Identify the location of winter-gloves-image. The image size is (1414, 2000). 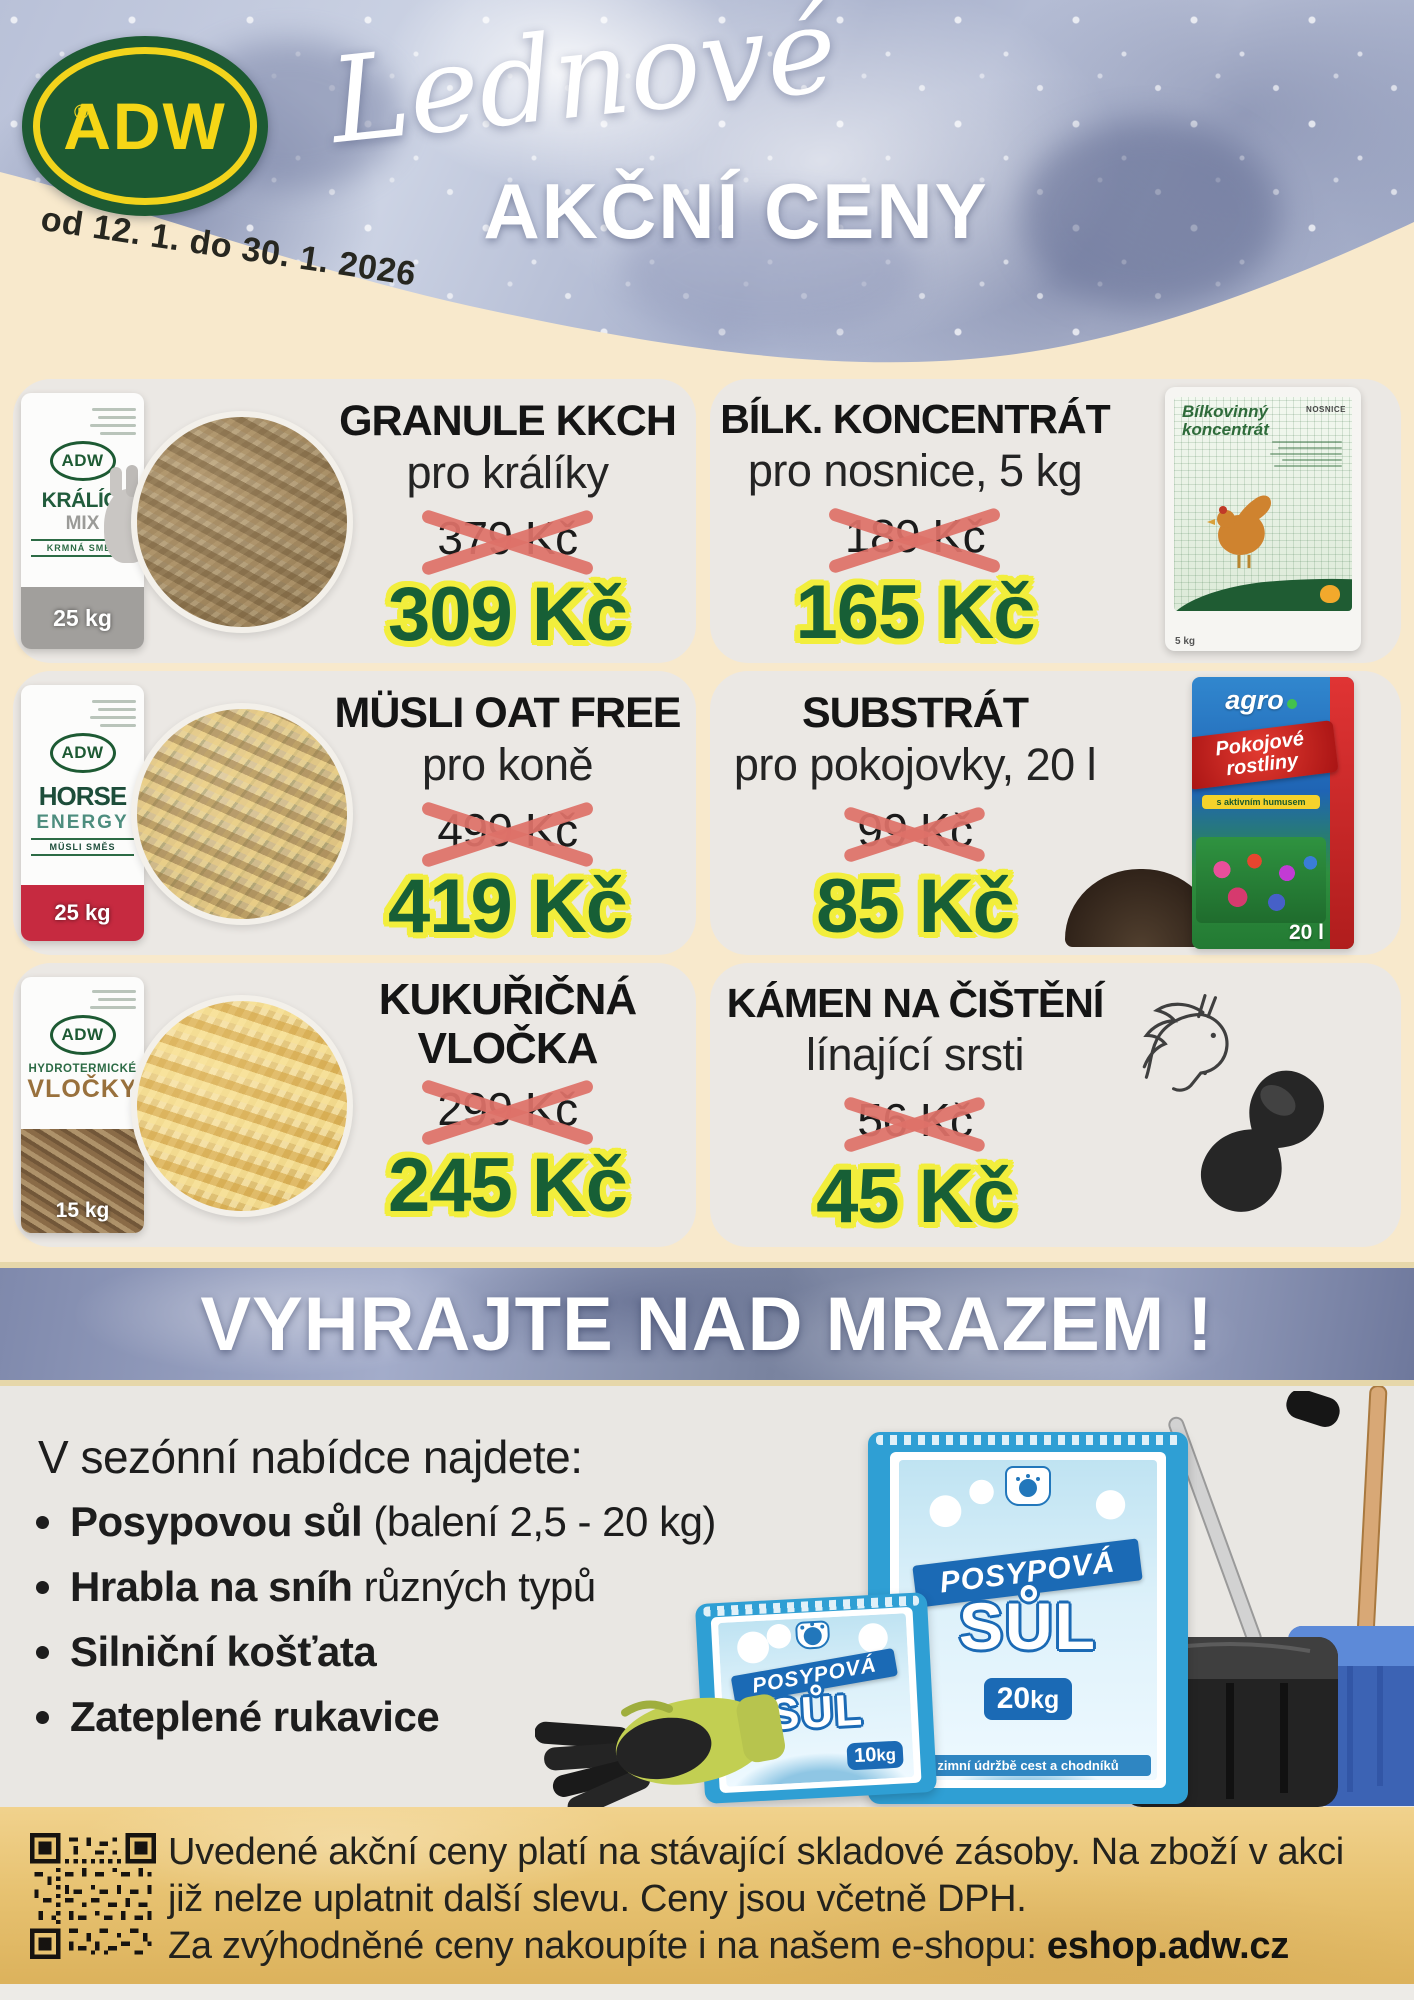
(660, 1750).